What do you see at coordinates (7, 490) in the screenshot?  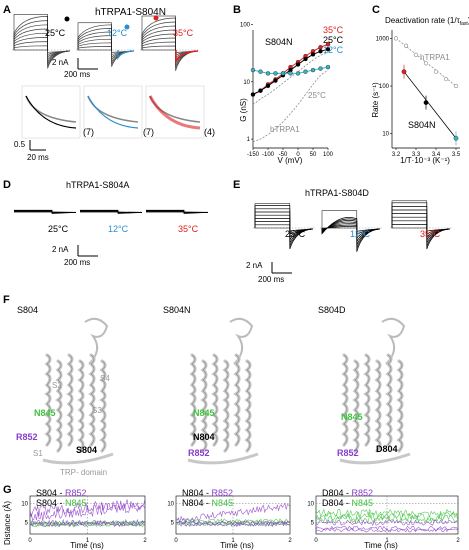 I see `panel-g-letter: G` at bounding box center [7, 490].